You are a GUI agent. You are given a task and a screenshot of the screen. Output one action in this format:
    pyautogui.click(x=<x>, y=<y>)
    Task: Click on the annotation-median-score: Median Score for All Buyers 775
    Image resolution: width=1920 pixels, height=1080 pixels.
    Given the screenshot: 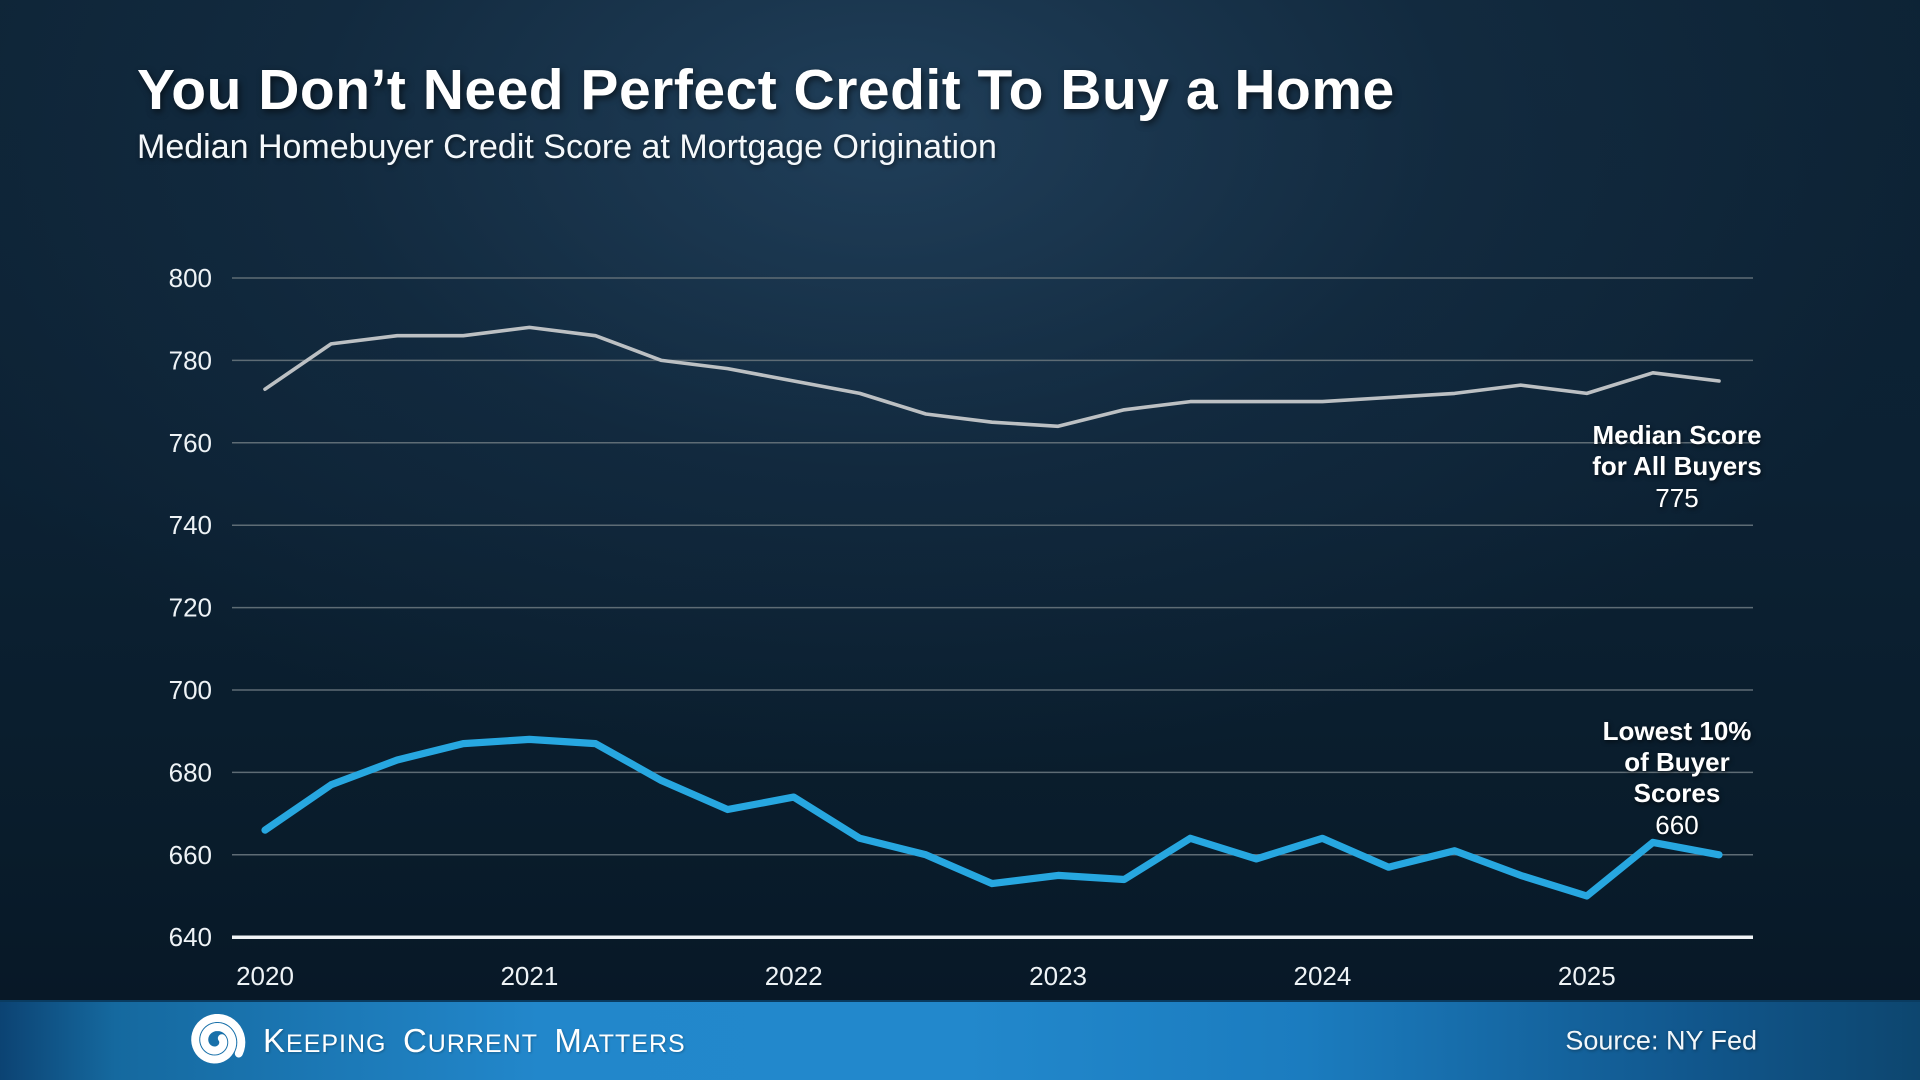 What is the action you would take?
    pyautogui.click(x=1677, y=467)
    